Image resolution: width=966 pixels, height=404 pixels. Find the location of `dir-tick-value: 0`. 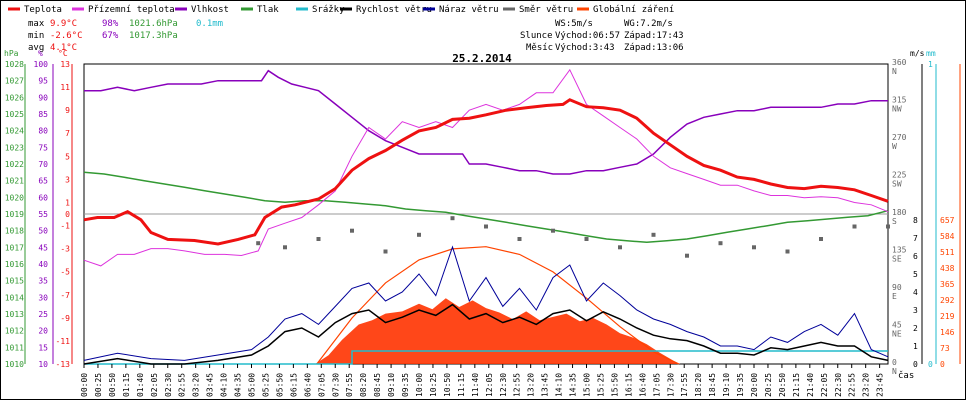

dir-tick-value: 0 is located at coordinates (894, 362).